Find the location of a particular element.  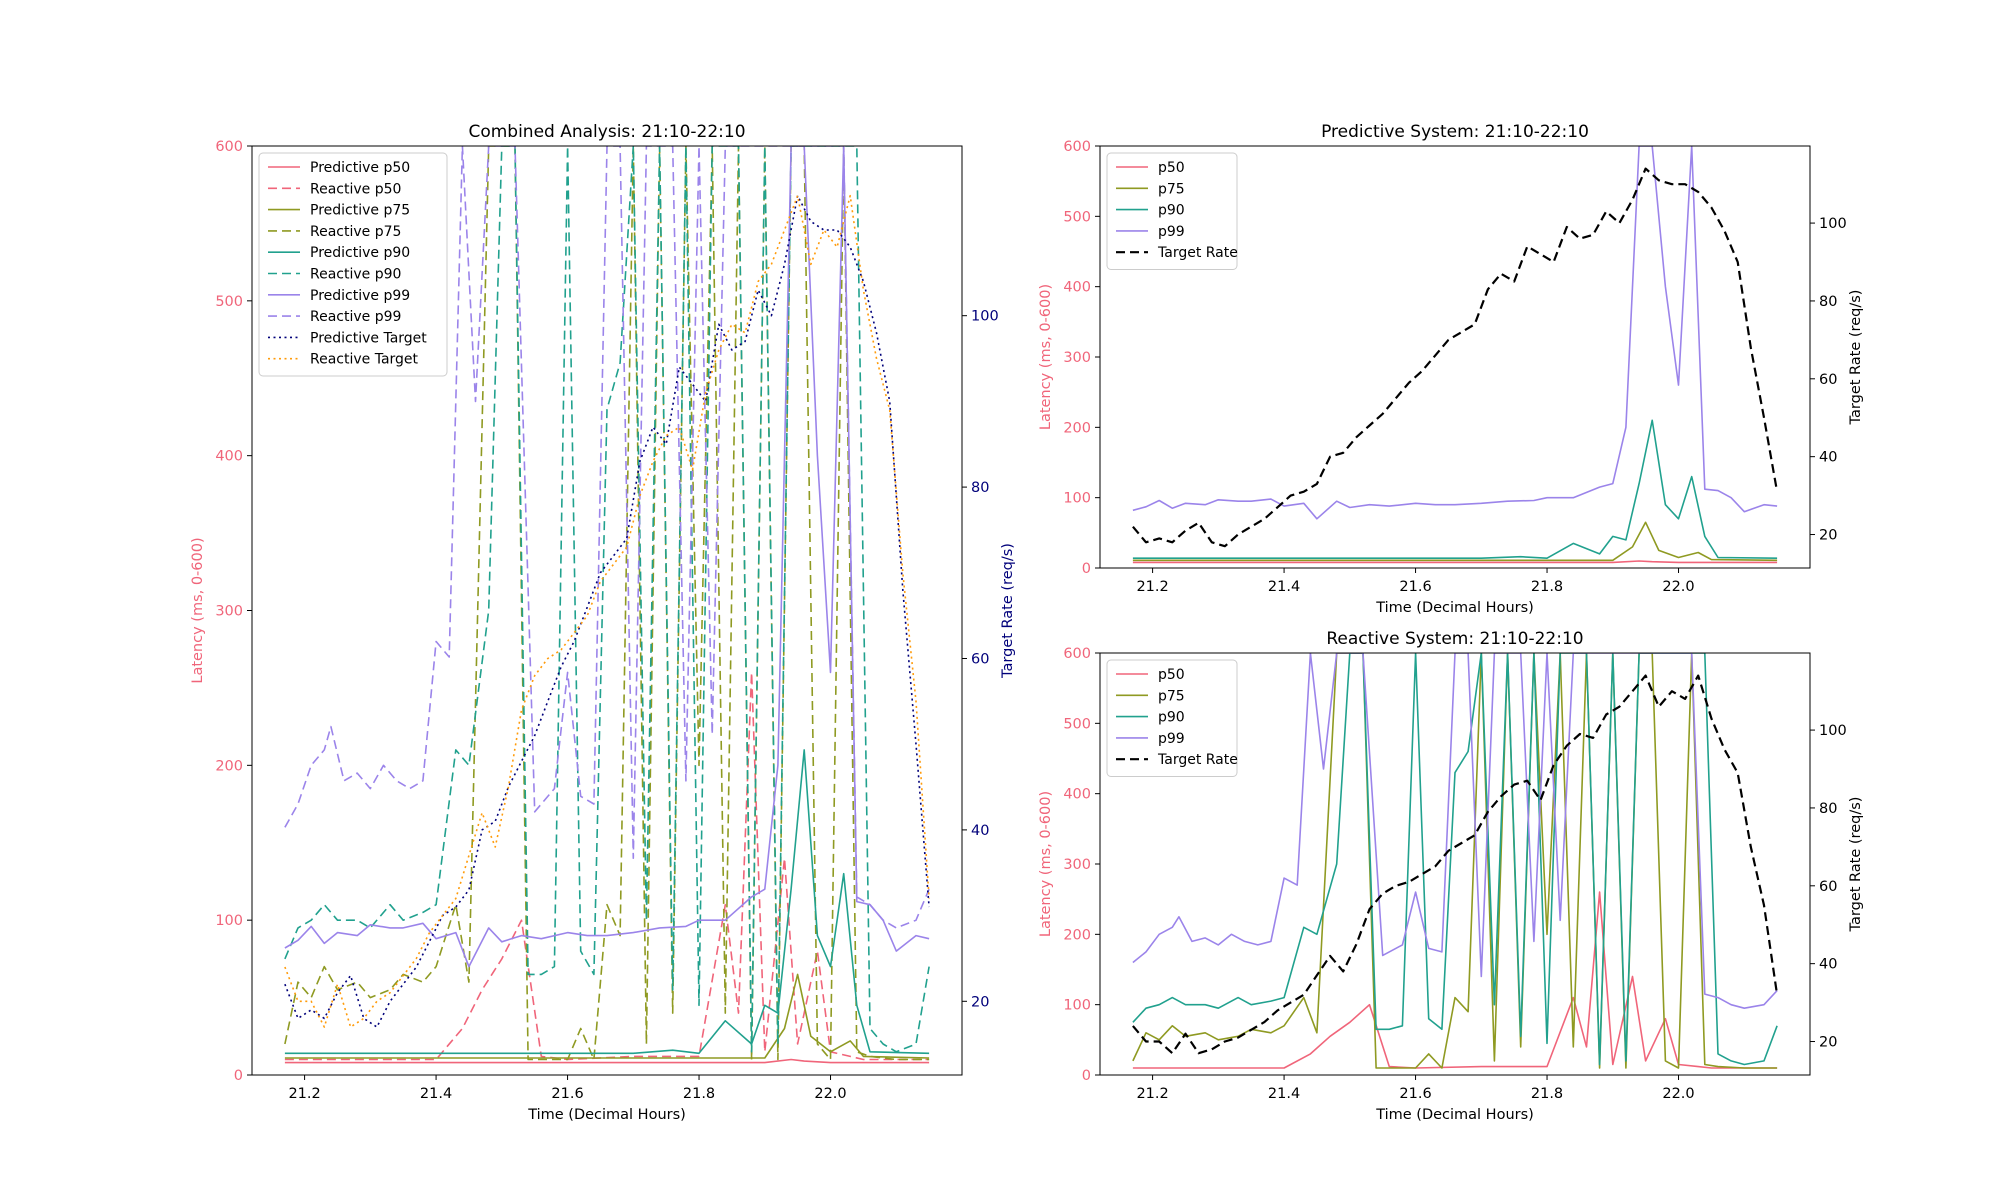

chart-title: Predictive System: 21:10-22:10 is located at coordinates (1455, 132).